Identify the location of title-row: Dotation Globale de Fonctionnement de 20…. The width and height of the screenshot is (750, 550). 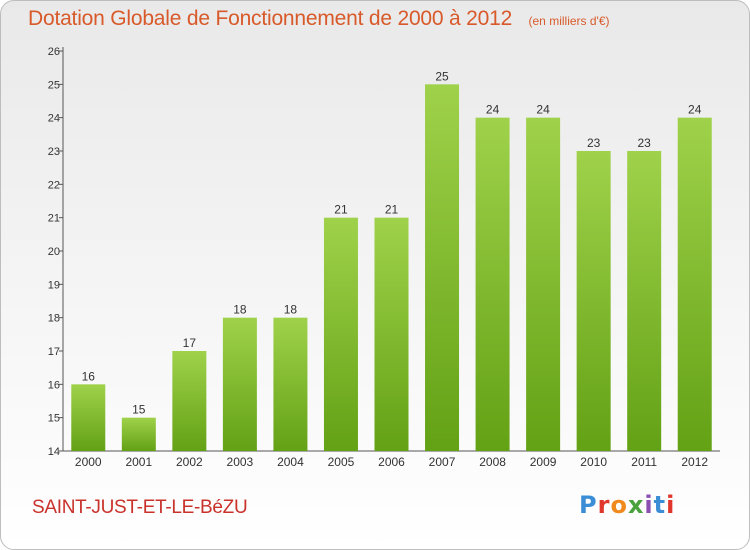
(319, 19).